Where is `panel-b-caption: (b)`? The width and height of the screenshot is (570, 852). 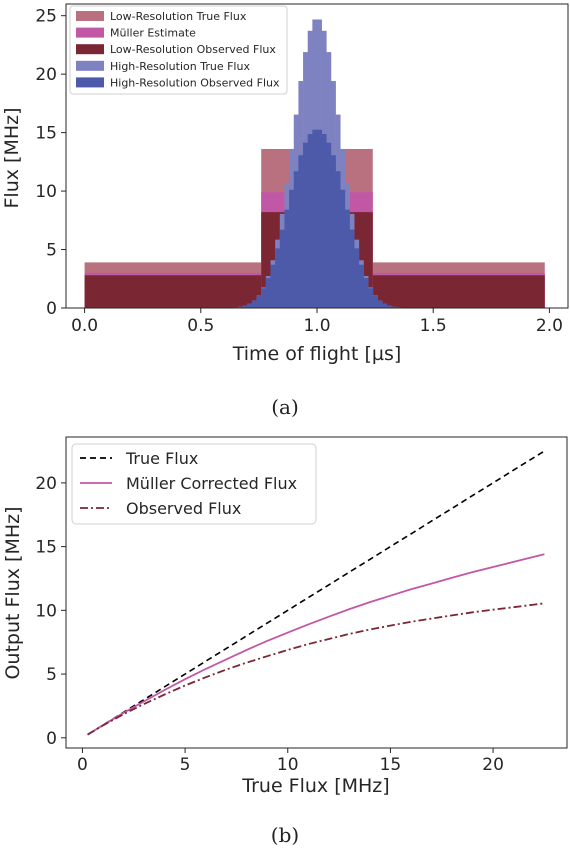
panel-b-caption: (b) is located at coordinates (285, 835).